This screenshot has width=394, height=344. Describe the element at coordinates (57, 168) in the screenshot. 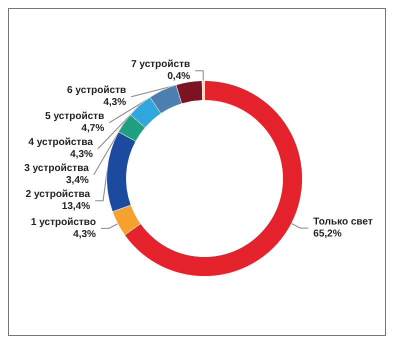

I see `slice-label: 3 устройства` at that location.